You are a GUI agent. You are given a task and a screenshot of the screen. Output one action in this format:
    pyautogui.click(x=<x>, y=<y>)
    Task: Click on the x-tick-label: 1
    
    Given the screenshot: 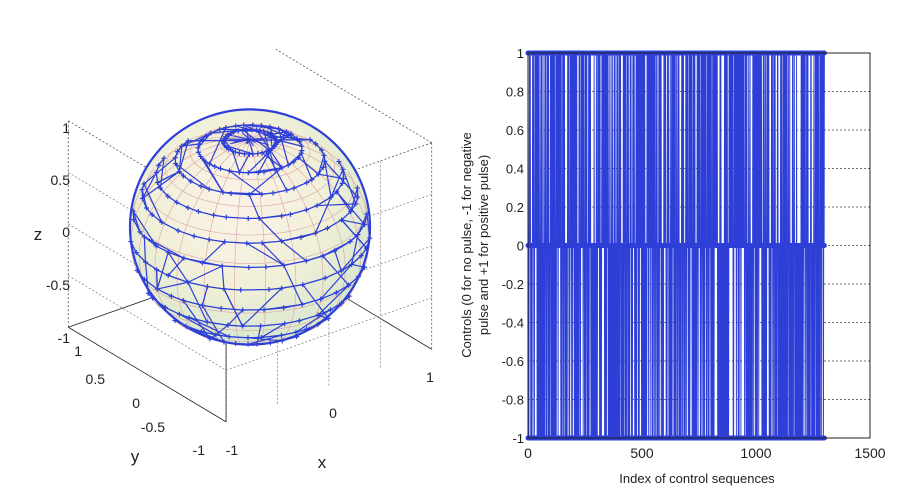 What is the action you would take?
    pyautogui.click(x=430, y=377)
    